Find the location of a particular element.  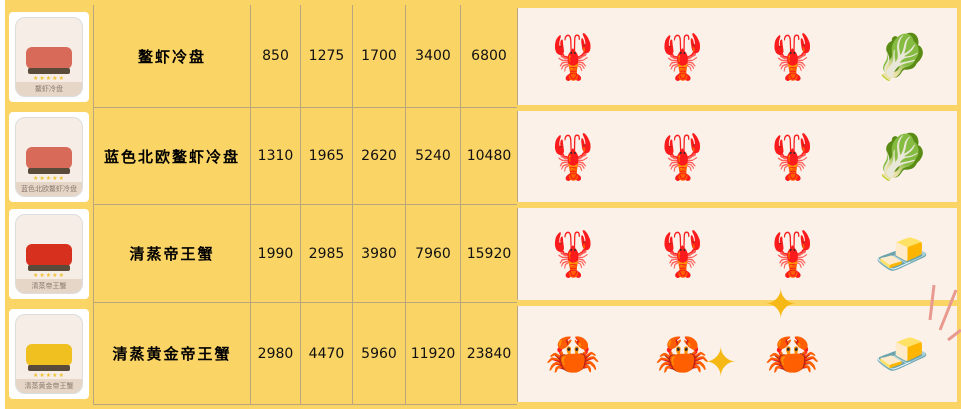

price-value: 1990 is located at coordinates (275, 254).